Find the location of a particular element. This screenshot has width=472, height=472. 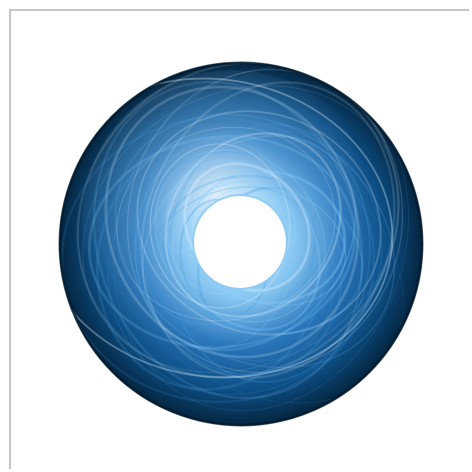

disc-inner-edge is located at coordinates (240, 242).